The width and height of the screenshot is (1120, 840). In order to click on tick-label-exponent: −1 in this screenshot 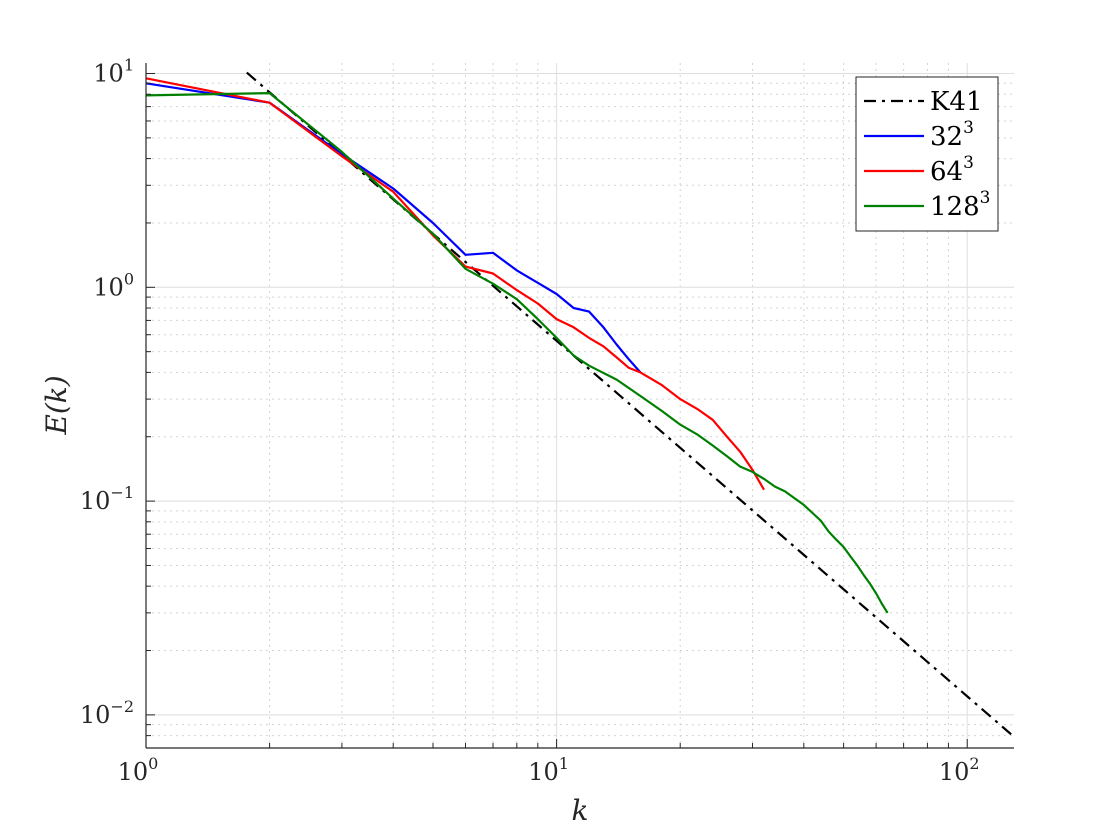, I will do `click(122, 492)`.